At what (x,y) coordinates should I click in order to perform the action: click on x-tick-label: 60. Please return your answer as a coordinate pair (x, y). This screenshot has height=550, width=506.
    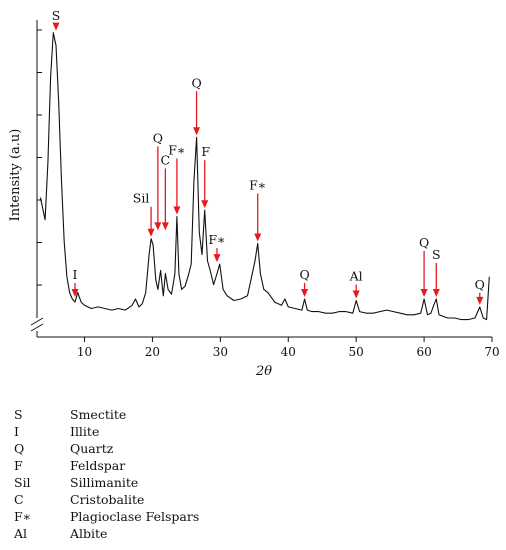
    Looking at the image, I should click on (423, 352).